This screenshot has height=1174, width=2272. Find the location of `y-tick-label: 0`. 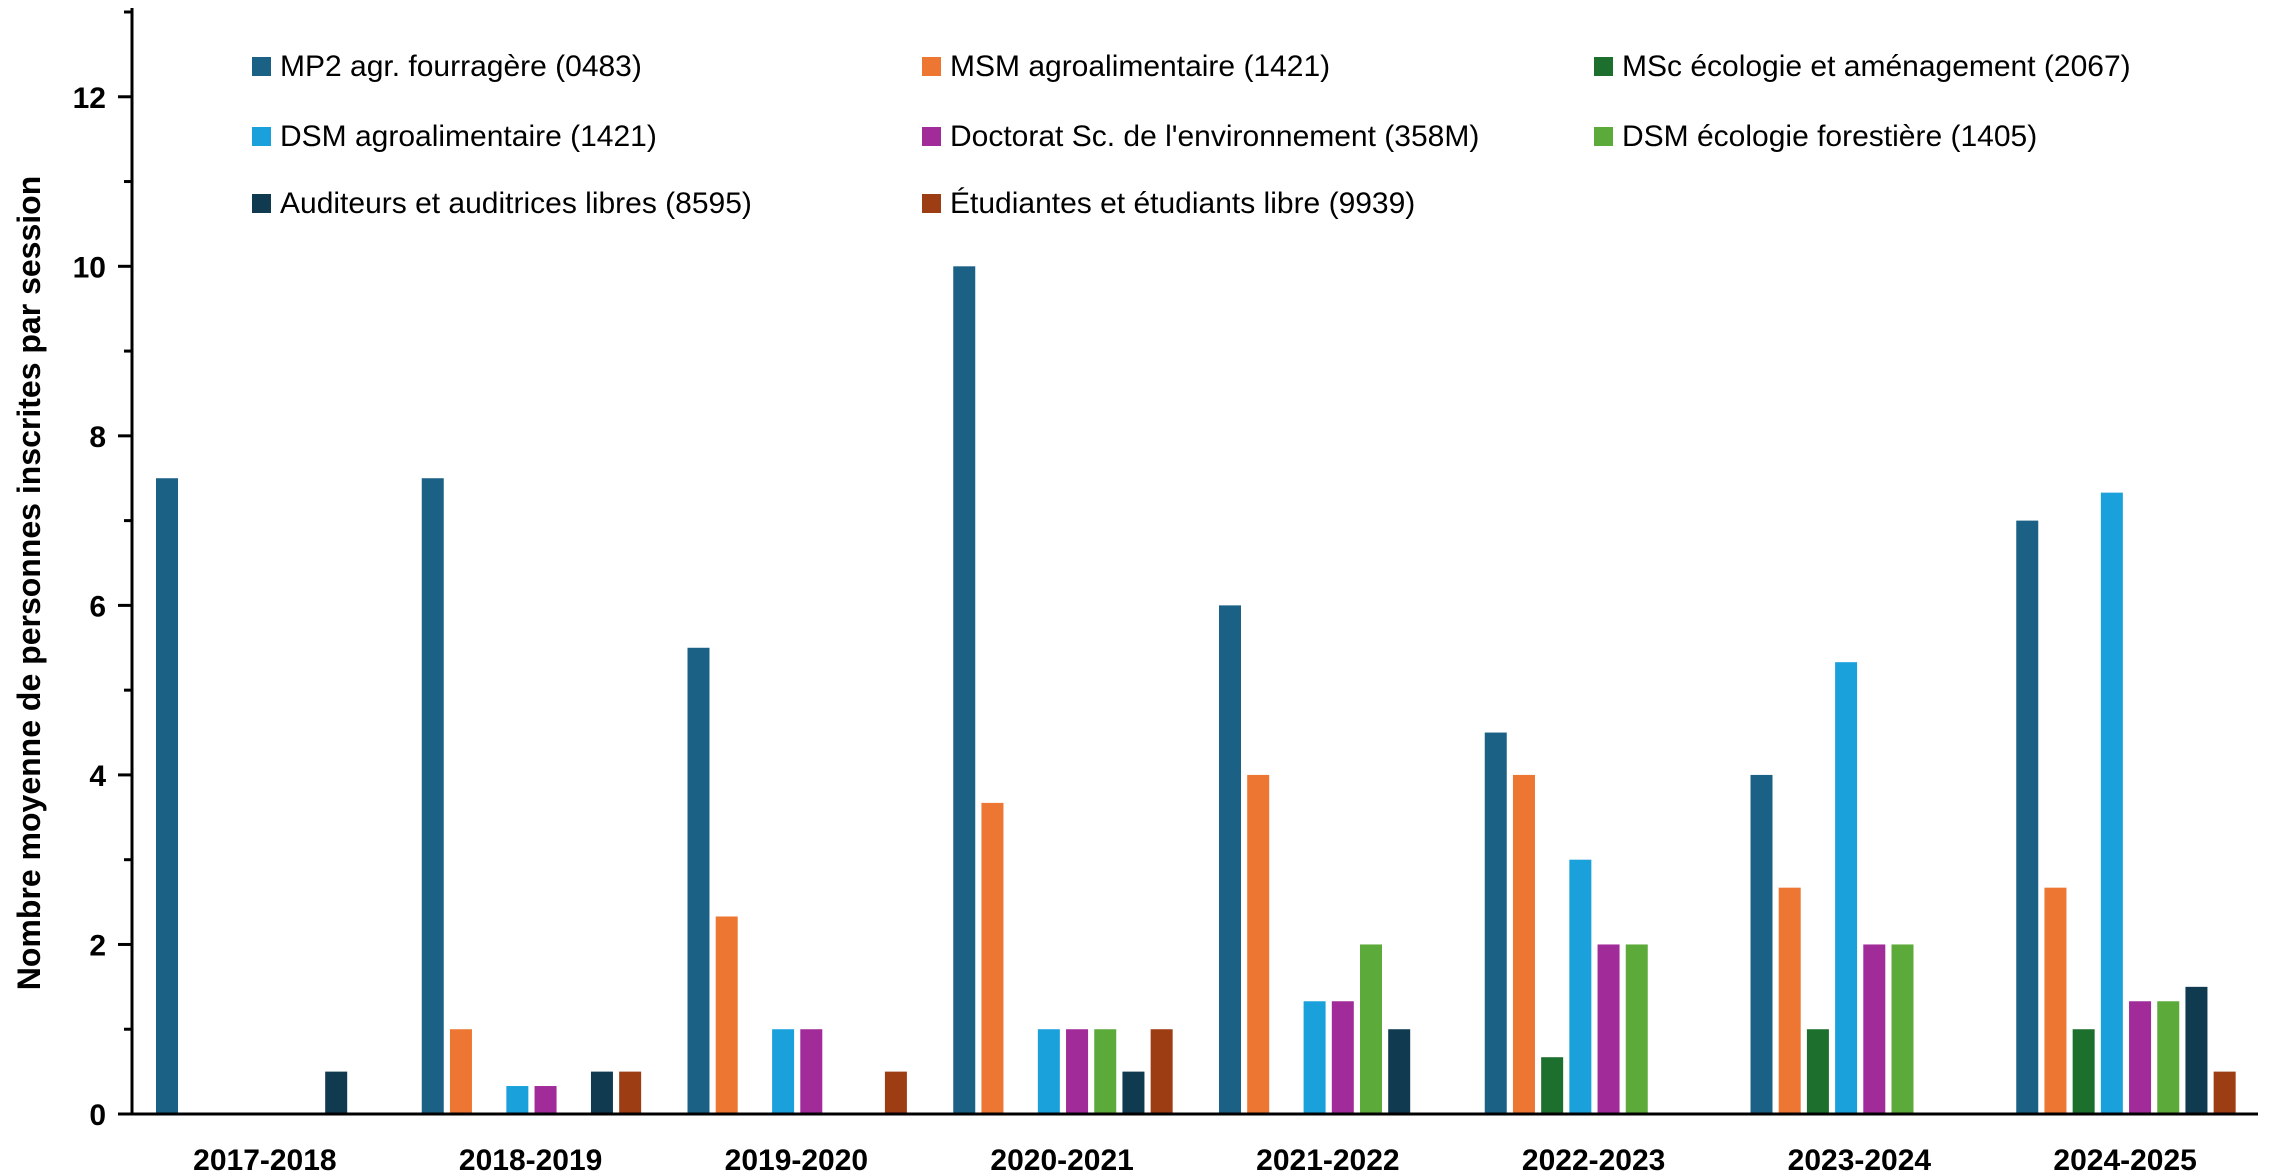

y-tick-label: 0 is located at coordinates (97, 1115).